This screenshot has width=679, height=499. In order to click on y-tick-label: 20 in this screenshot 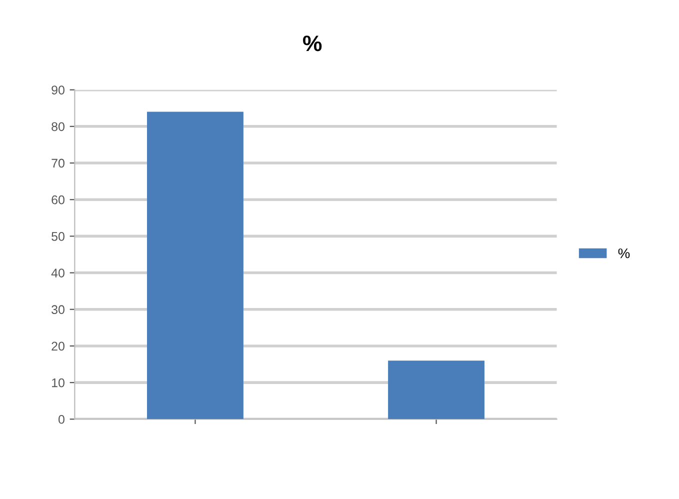, I will do `click(58, 346)`.